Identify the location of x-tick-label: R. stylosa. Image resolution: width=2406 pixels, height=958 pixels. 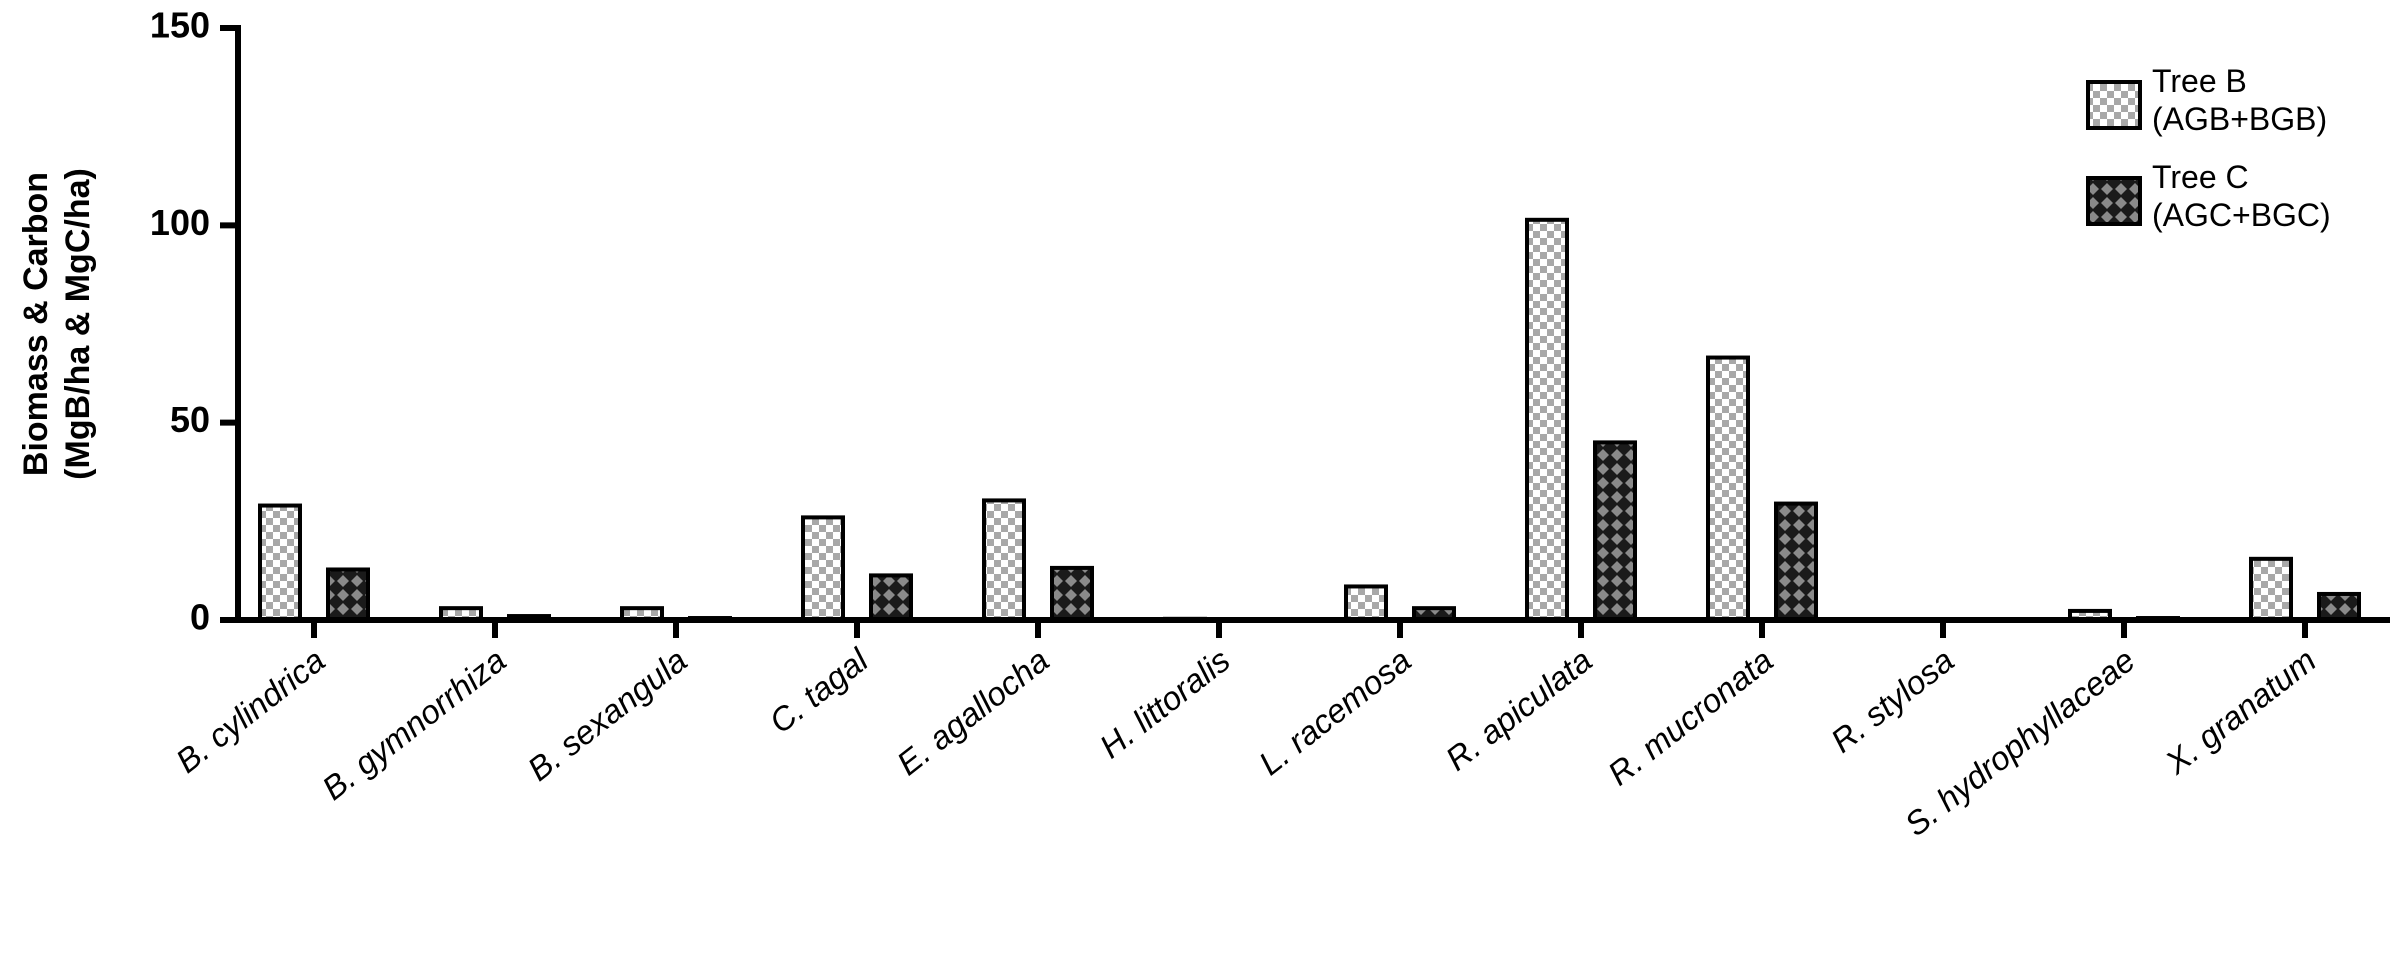
(1892, 700).